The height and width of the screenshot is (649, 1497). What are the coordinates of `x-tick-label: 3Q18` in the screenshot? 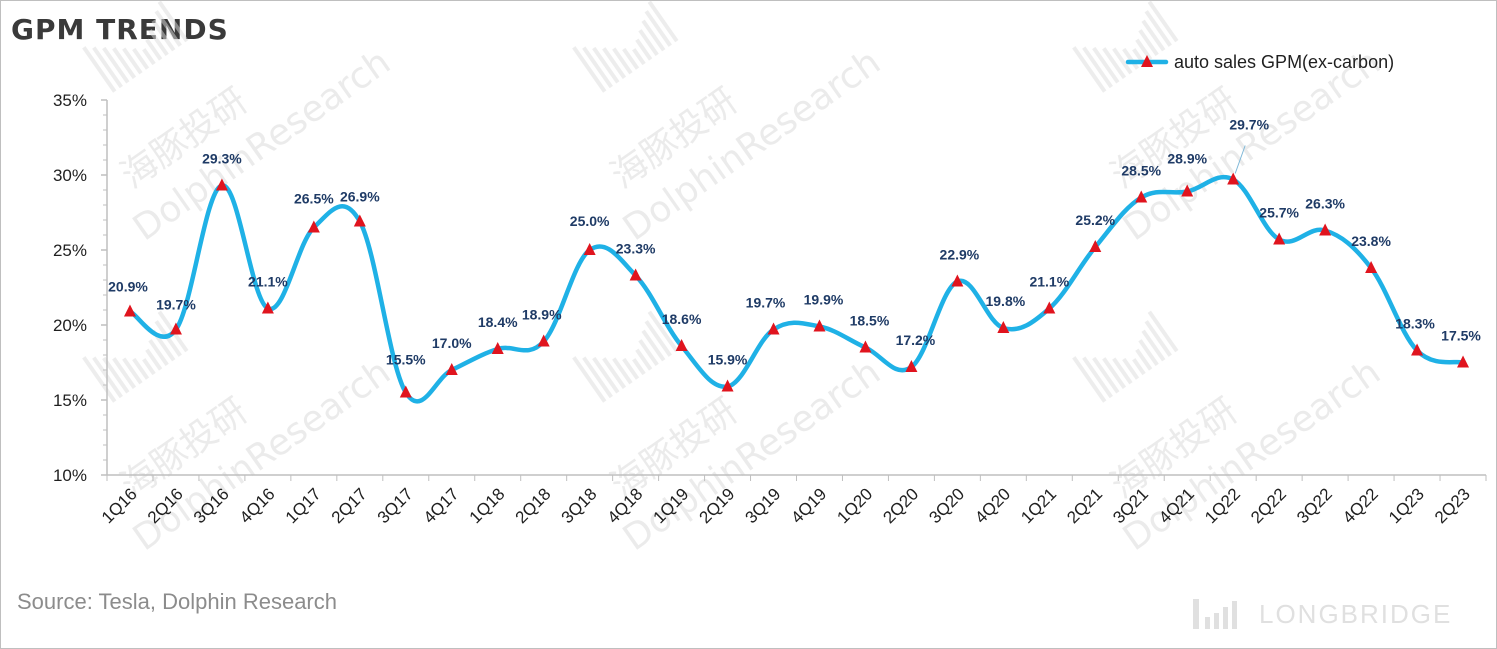 It's located at (579, 505).